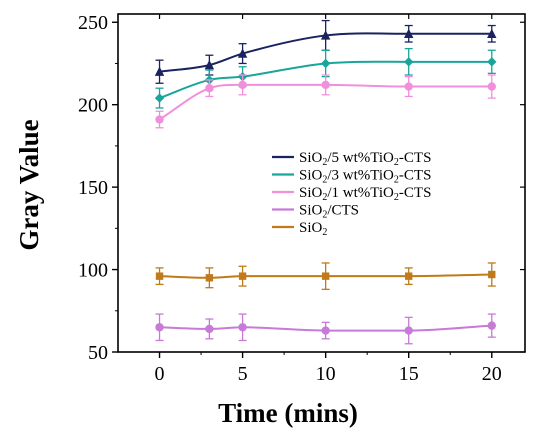  Describe the element at coordinates (365, 159) in the screenshot. I see `legend-label: SiO2/5 wt%TiO2-CTS` at that location.